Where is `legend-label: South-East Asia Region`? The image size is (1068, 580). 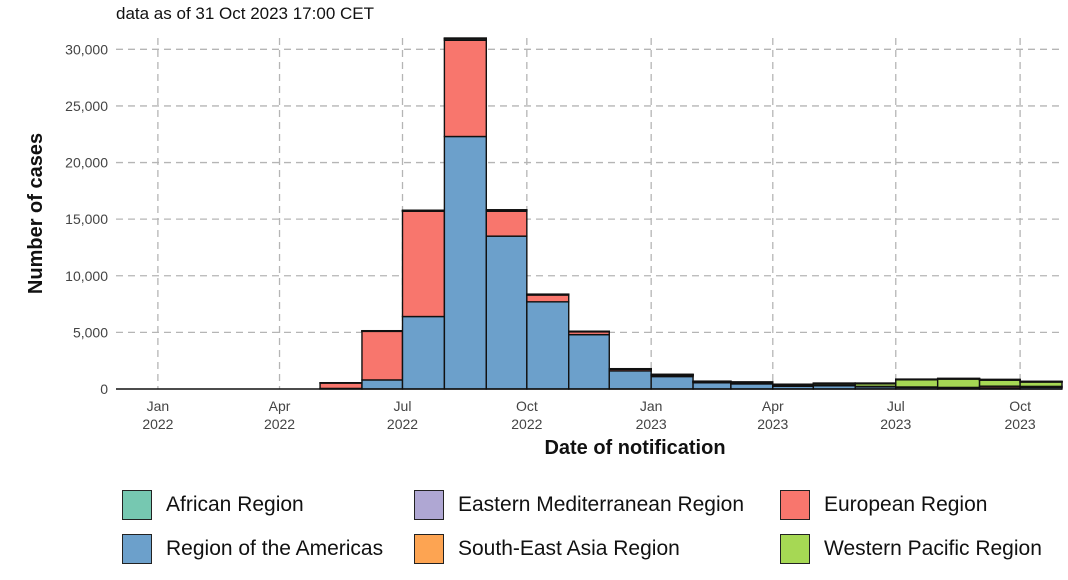
legend-label: South-East Asia Region is located at coordinates (569, 548).